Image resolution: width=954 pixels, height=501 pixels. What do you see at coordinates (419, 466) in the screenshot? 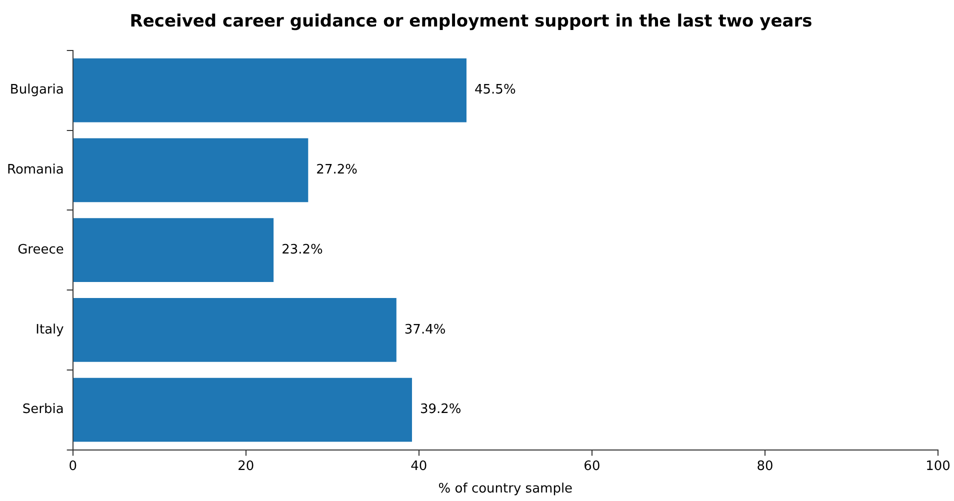
I see `x-tick-label: 40` at bounding box center [419, 466].